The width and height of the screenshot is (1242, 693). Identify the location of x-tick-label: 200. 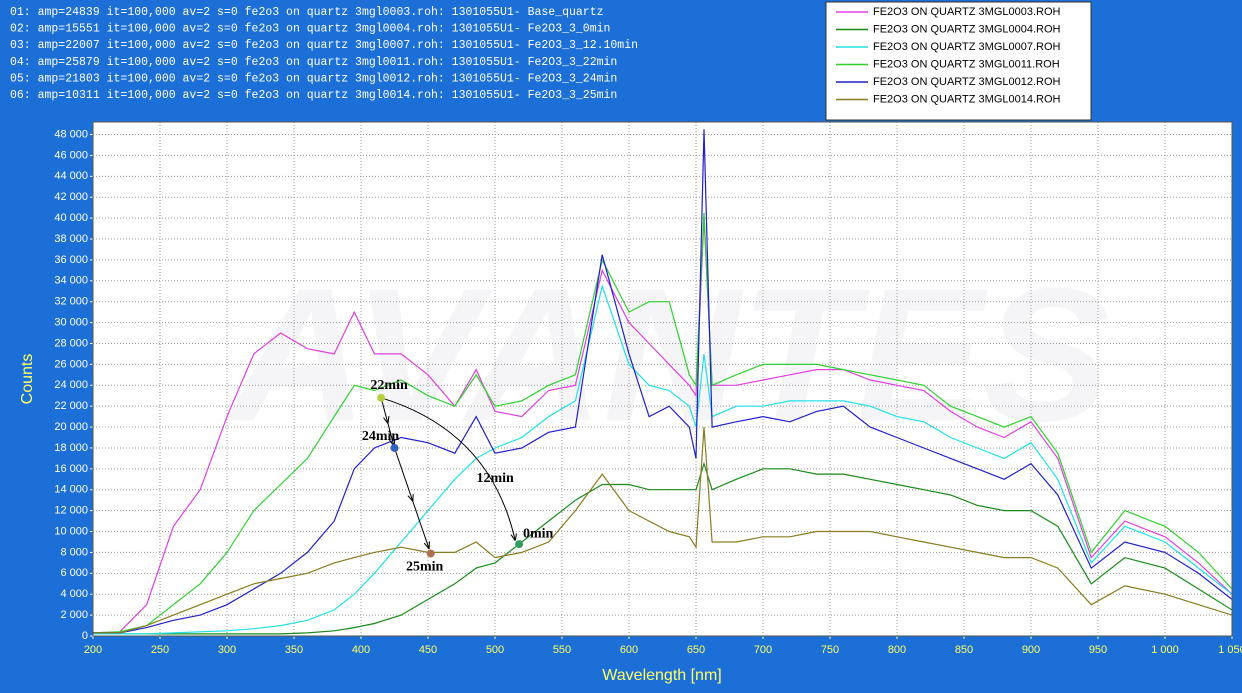
(93, 650).